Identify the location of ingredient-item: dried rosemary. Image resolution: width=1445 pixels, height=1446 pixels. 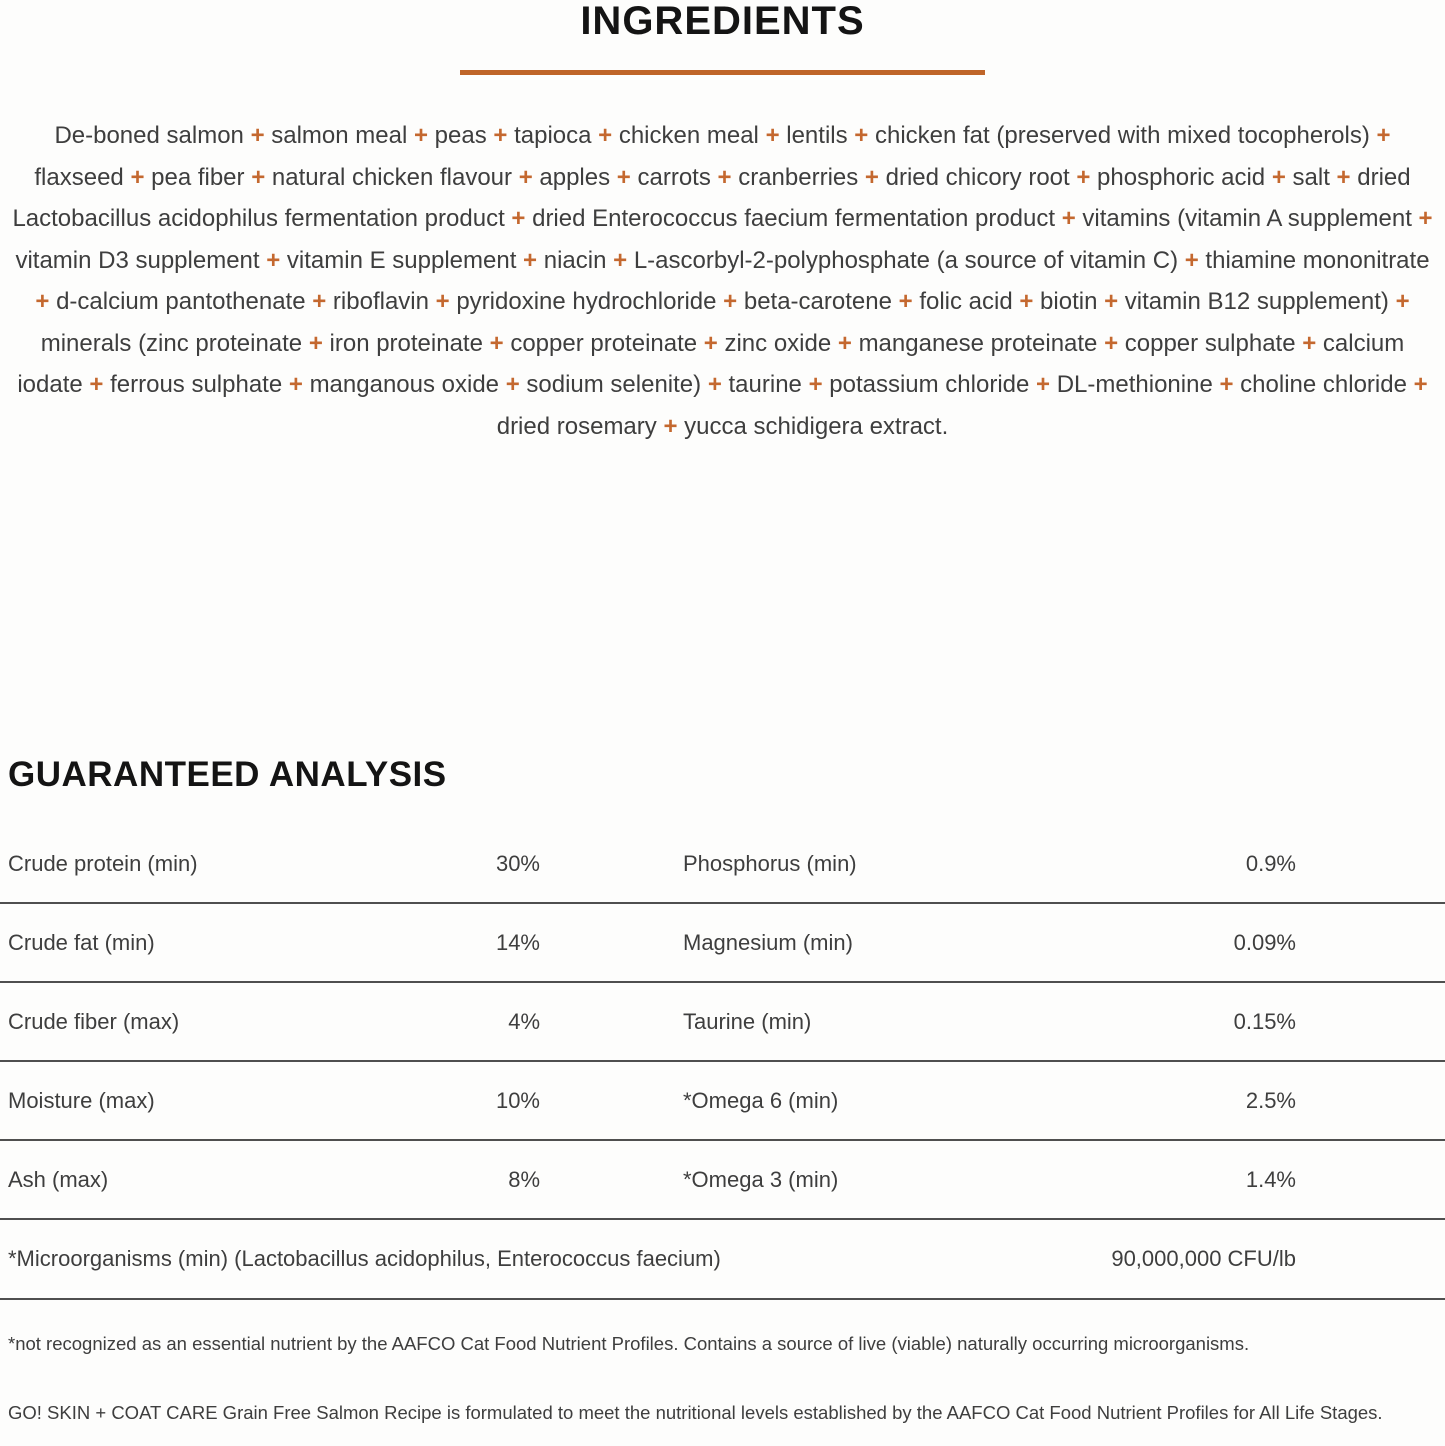
(576, 426).